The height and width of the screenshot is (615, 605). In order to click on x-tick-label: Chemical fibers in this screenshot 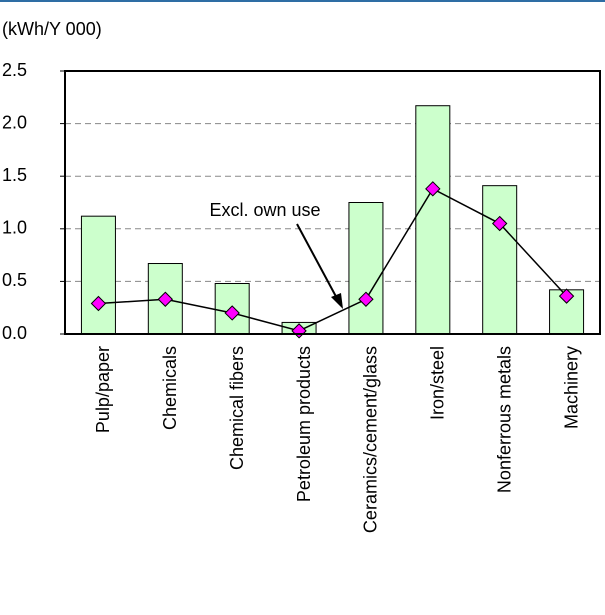, I will do `click(237, 408)`.